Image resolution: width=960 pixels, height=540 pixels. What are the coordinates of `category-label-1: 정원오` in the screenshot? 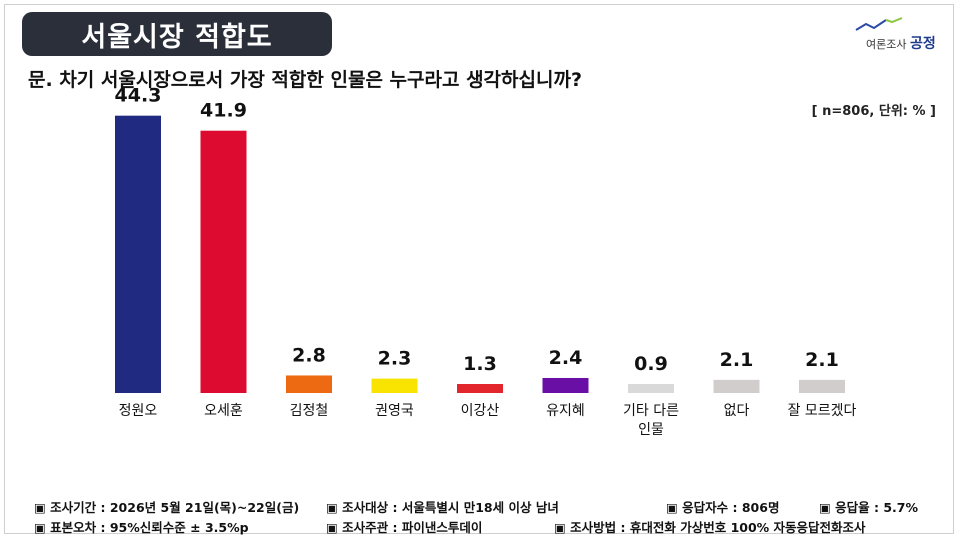 It's located at (138, 411).